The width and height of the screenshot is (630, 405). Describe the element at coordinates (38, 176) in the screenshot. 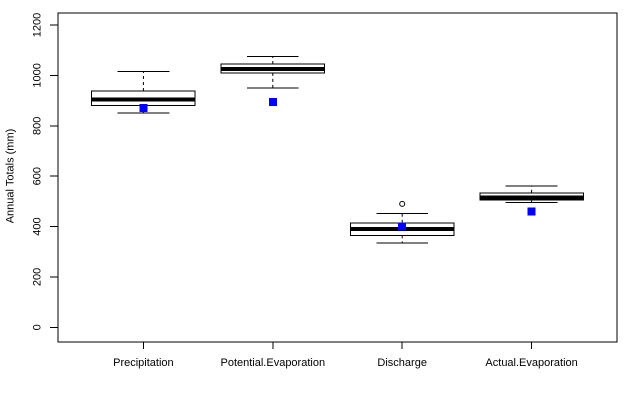

I see `y-tick-label: 600` at that location.